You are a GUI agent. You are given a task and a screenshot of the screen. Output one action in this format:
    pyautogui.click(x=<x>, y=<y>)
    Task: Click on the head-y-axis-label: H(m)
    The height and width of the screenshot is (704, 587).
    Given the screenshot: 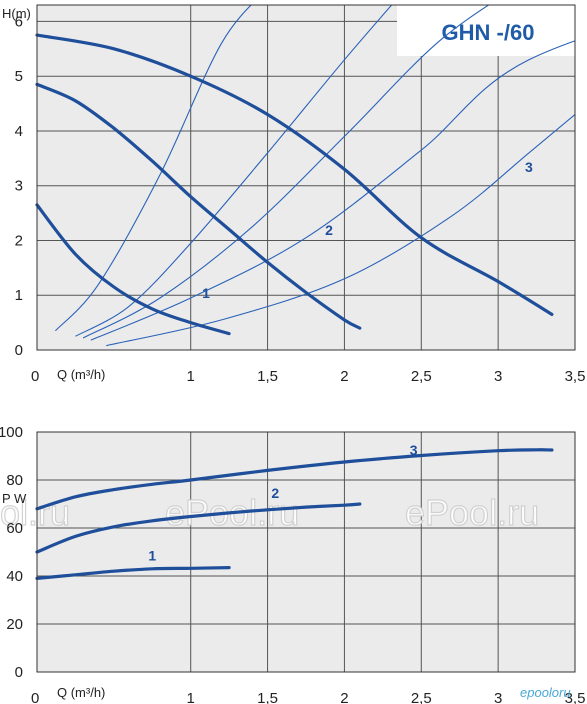 What is the action you would take?
    pyautogui.click(x=16, y=13)
    